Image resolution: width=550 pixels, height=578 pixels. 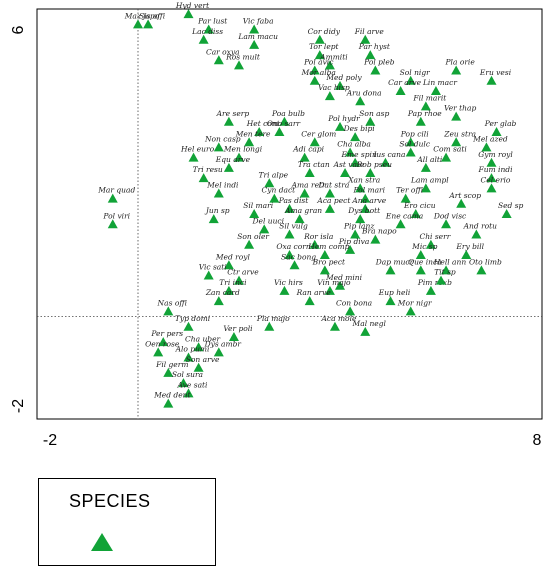 I want to click on species-label: Sed sp, so click(x=511, y=205).